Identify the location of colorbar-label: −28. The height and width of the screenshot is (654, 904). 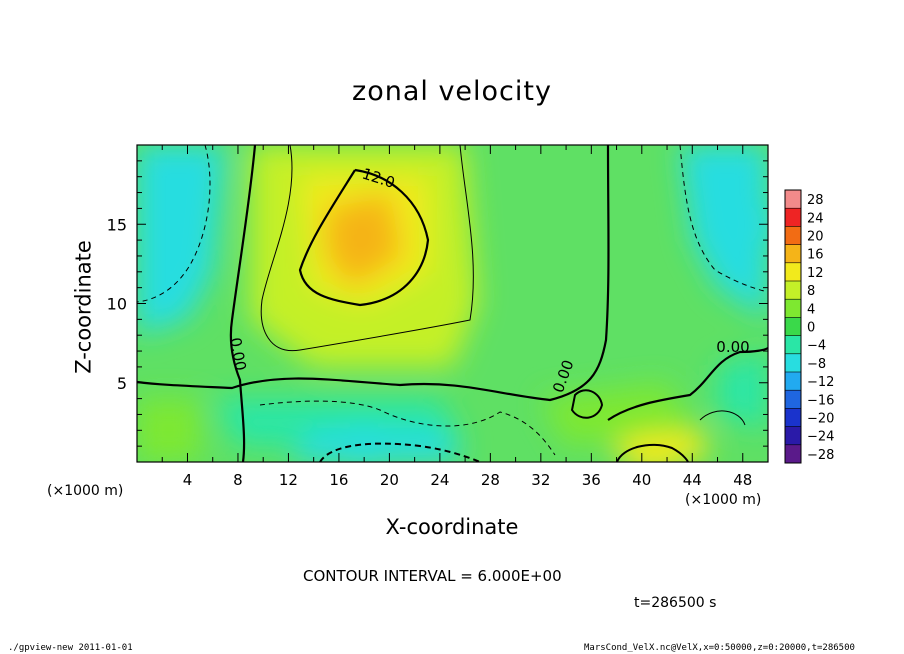
(820, 455).